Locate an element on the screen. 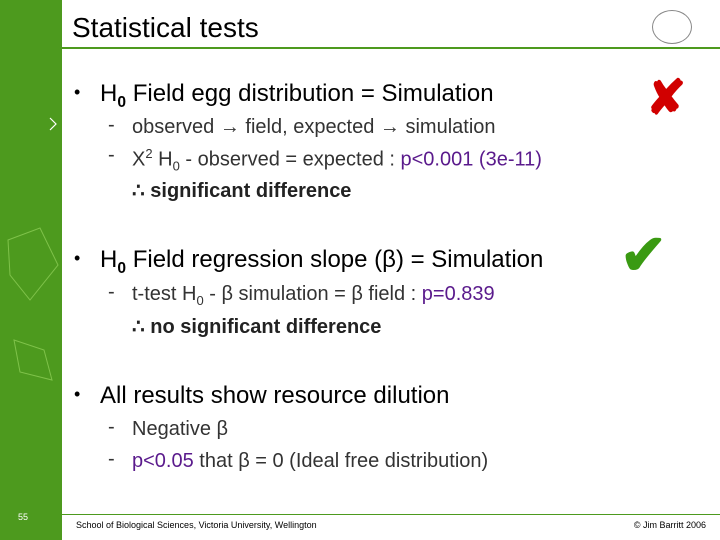  bullet-resource-dilution: • All results show resource dilution is located at coordinates (262, 396).